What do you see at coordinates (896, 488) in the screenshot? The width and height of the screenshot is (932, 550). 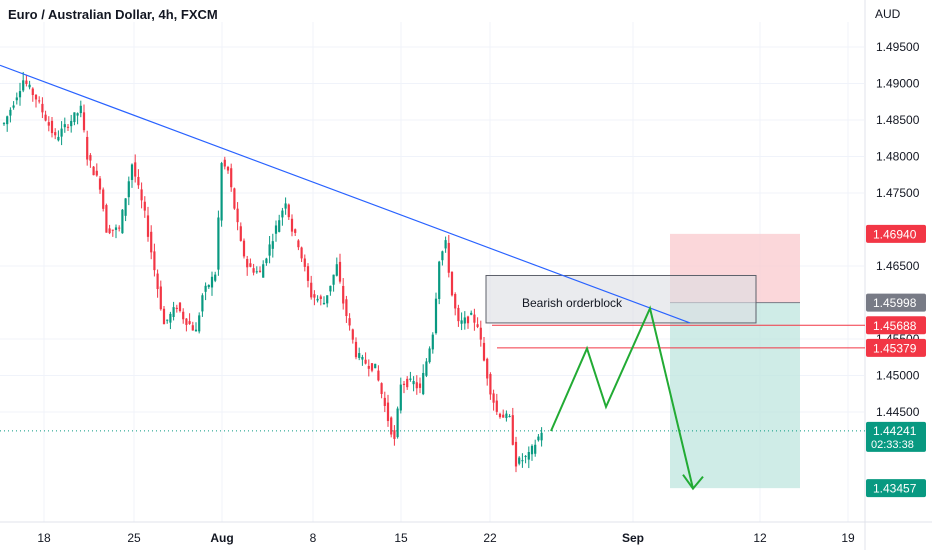 I see `target-tag-bg` at bounding box center [896, 488].